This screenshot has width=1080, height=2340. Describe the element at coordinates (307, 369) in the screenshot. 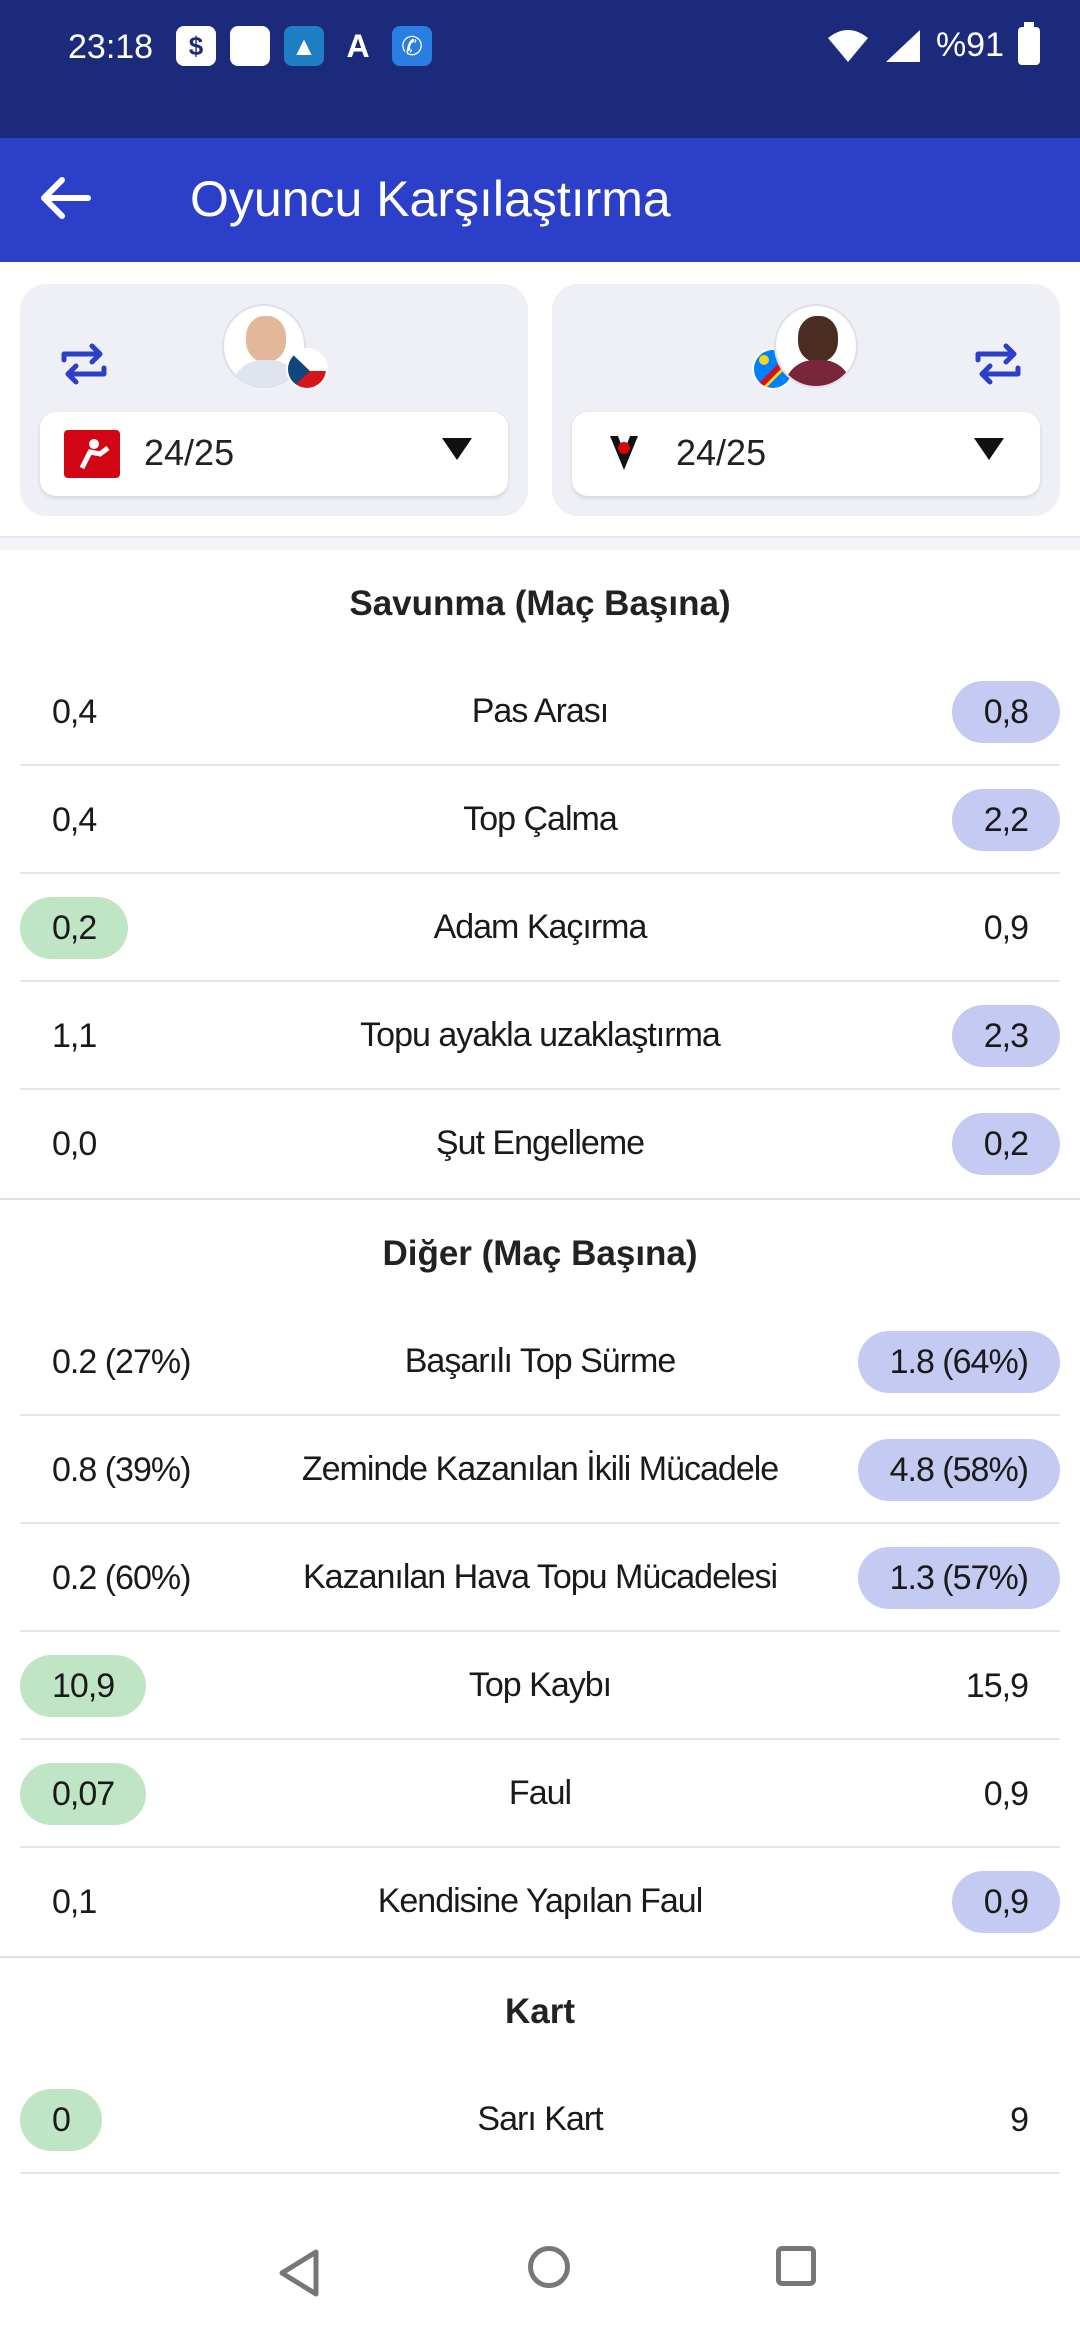

I see `czech-flag-icon` at that location.